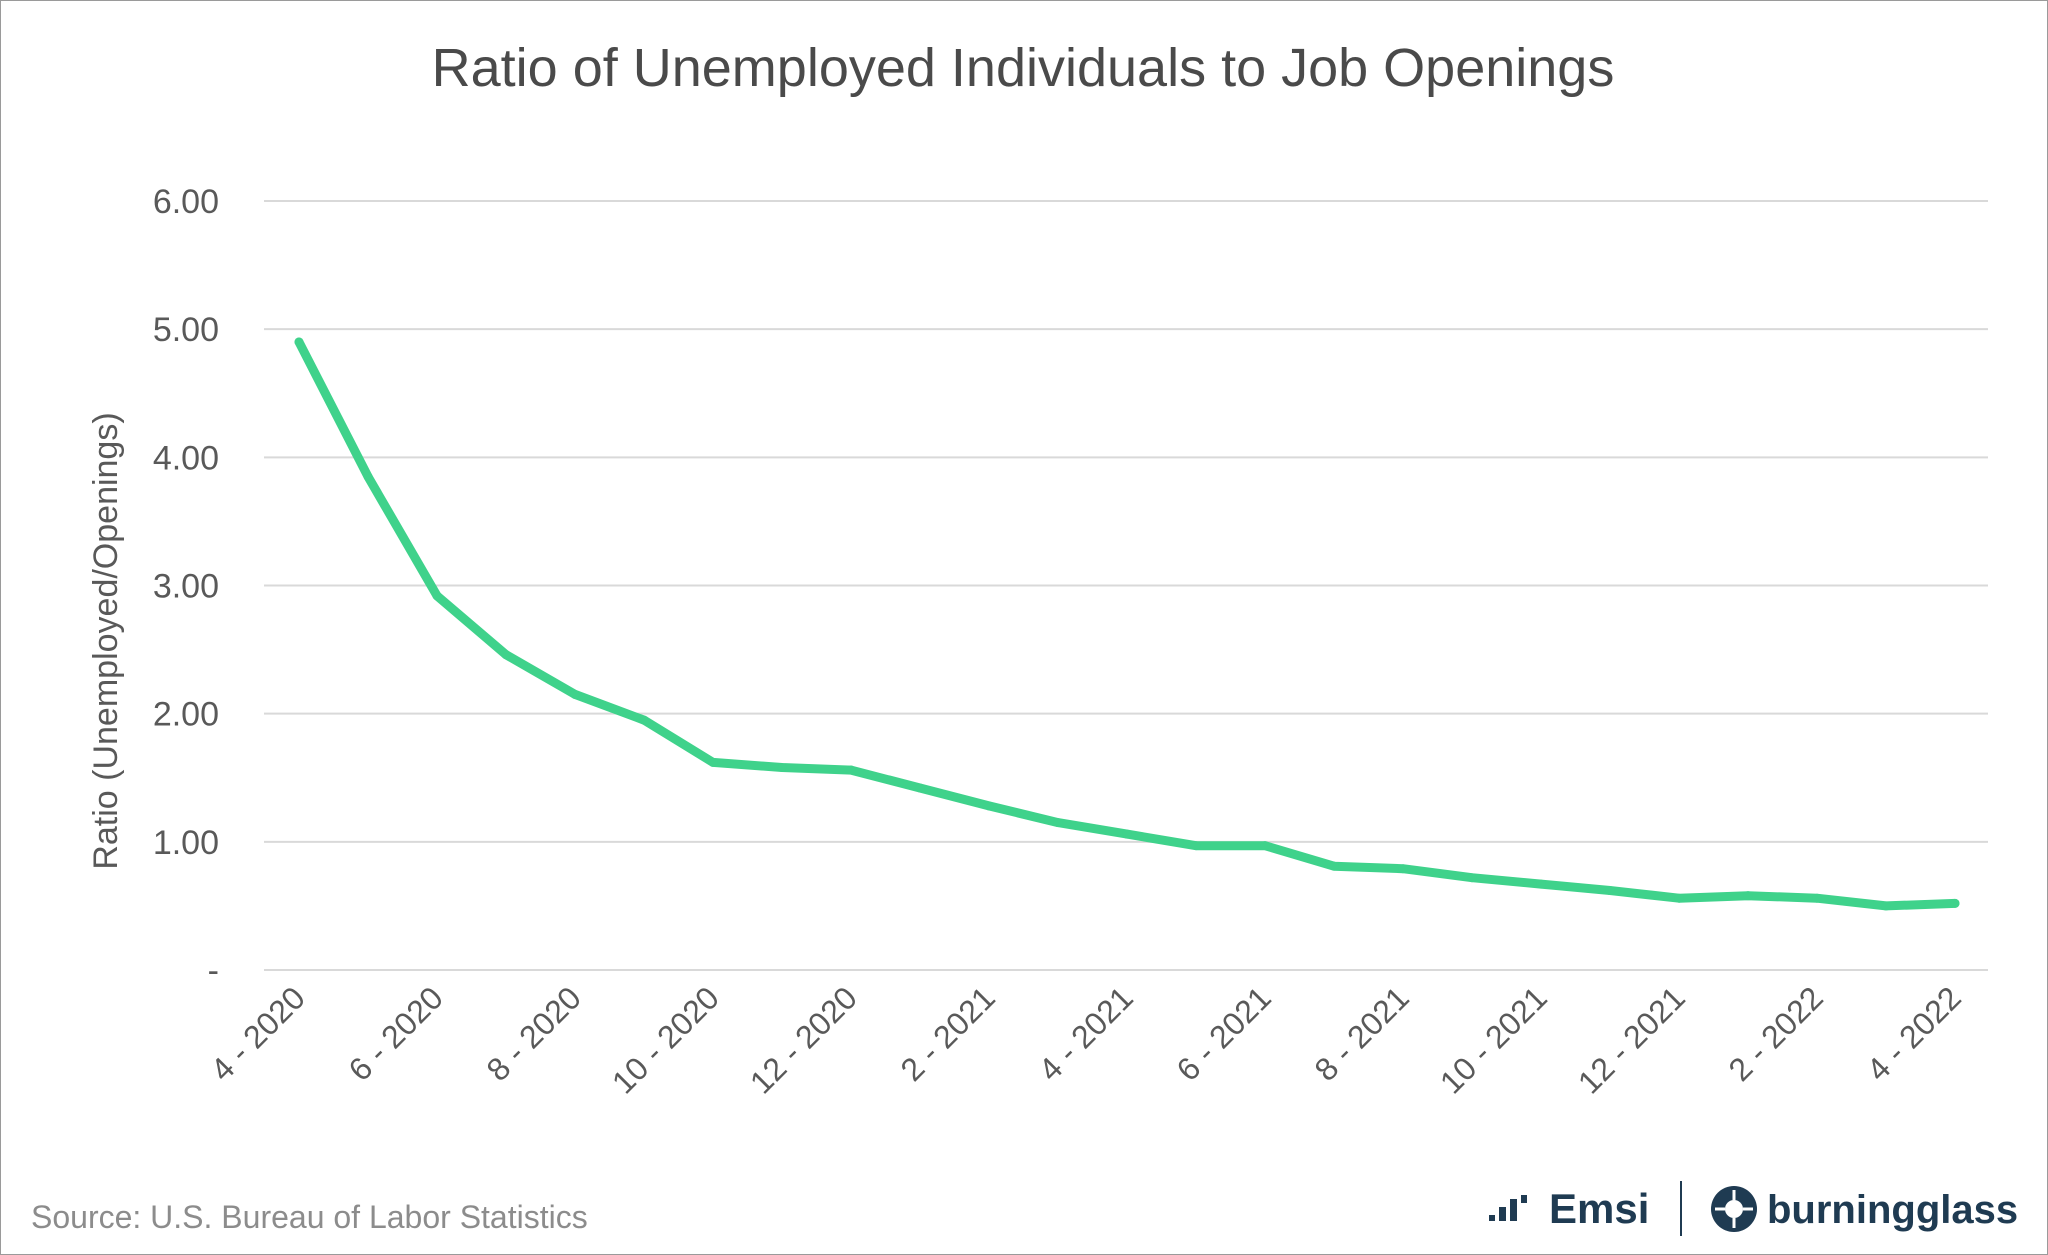 This screenshot has height=1255, width=2048. I want to click on y-tick-label: 6.00, so click(186, 202).